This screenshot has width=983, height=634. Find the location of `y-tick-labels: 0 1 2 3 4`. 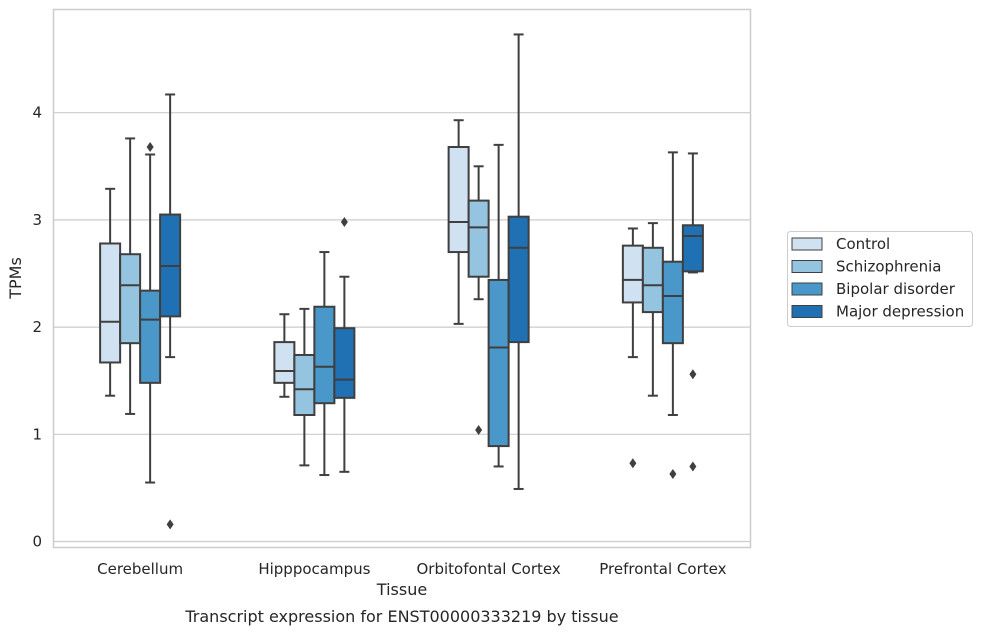

y-tick-labels: 0 1 2 3 4 is located at coordinates (37, 327).